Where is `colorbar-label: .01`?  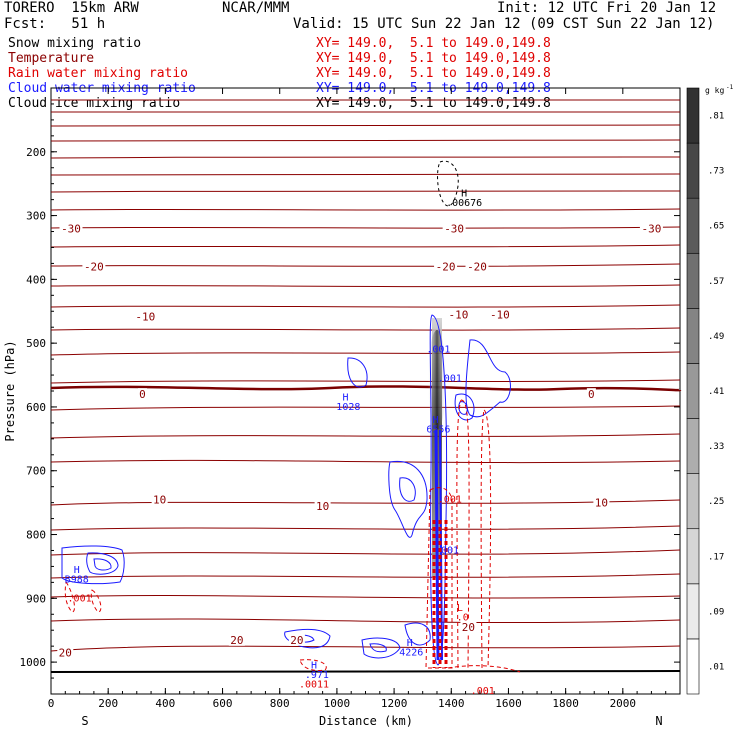 colorbar-label: .01 is located at coordinates (716, 667).